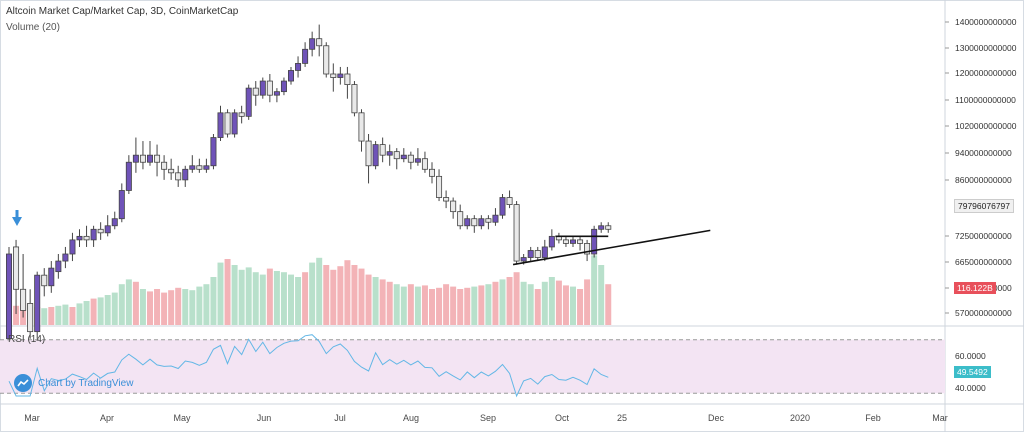 The width and height of the screenshot is (1024, 432). Describe the element at coordinates (716, 418) in the screenshot. I see `time-tick-label: Dec` at that location.